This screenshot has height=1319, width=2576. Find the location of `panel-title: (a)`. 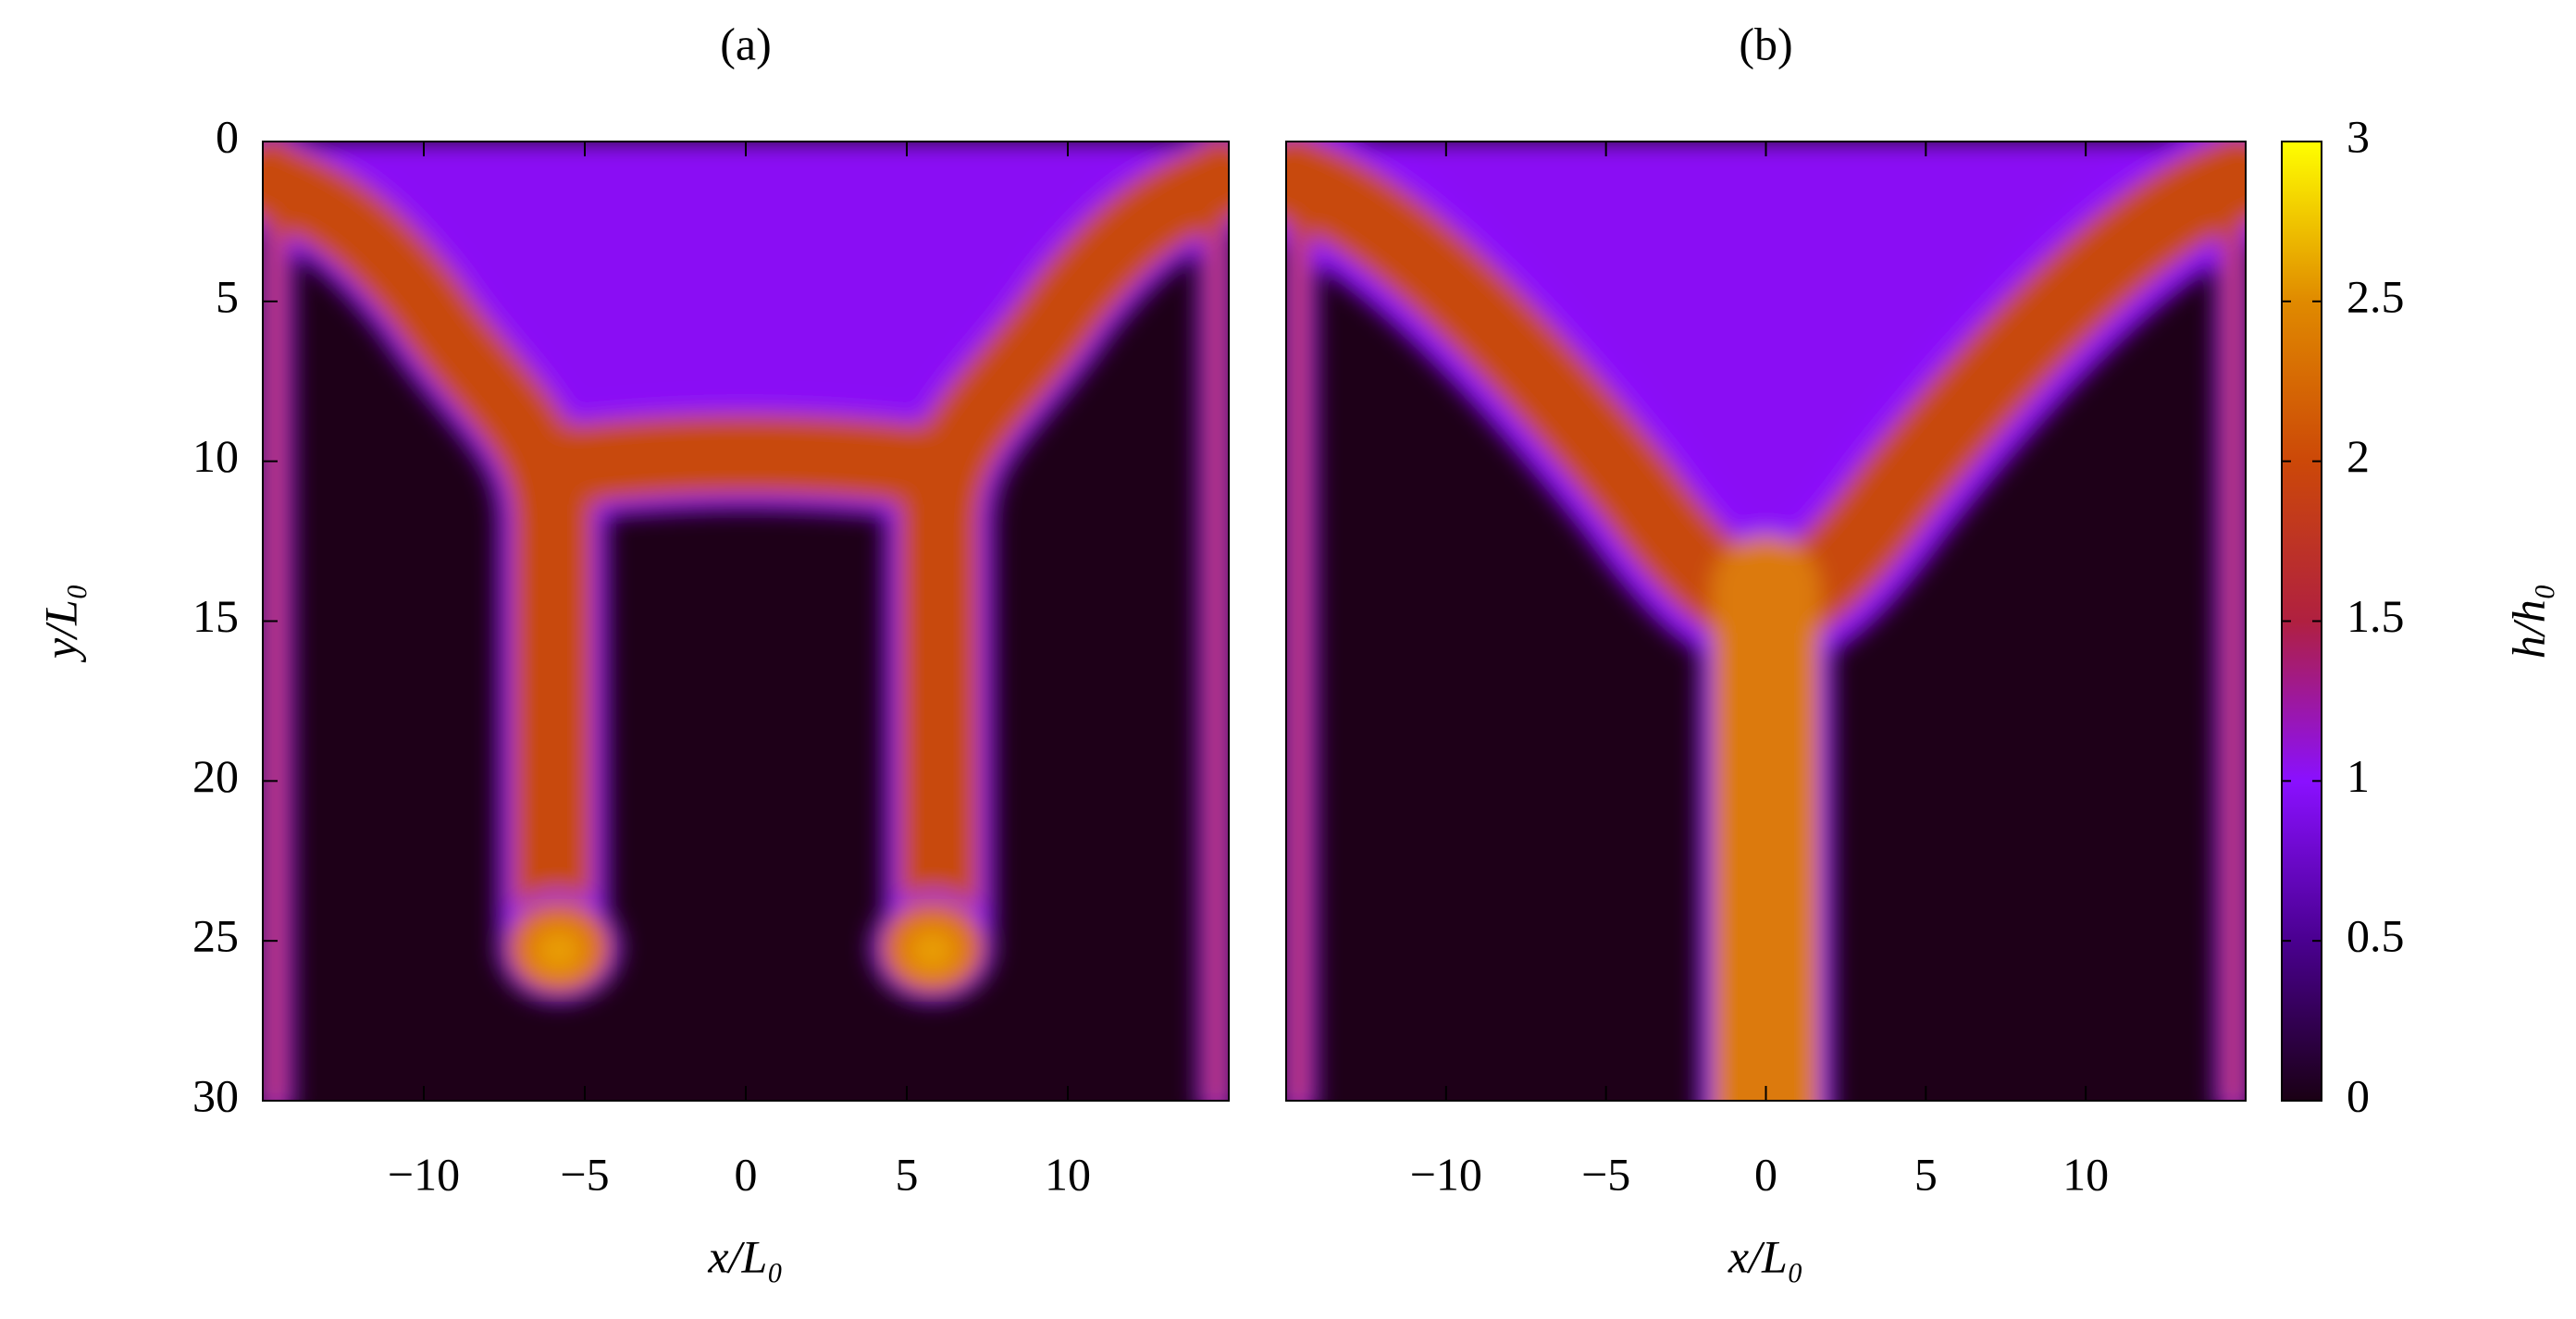

panel-title: (a) is located at coordinates (746, 43).